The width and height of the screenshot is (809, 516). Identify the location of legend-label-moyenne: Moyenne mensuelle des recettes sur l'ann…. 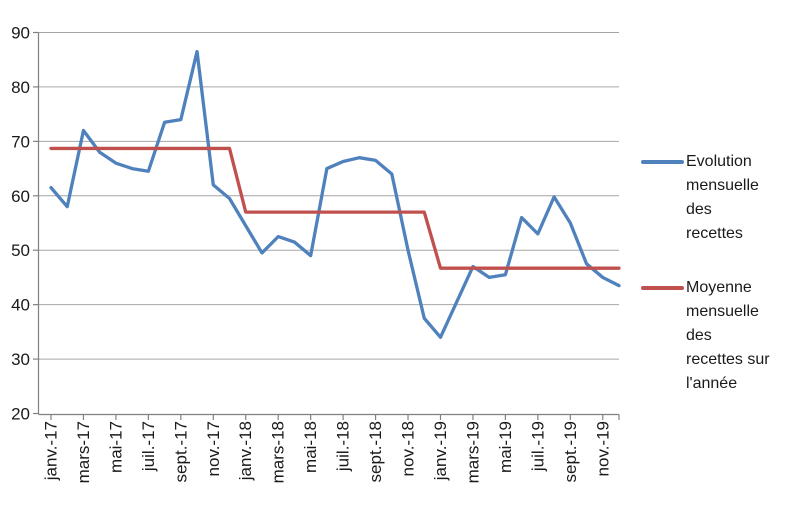
(728, 335).